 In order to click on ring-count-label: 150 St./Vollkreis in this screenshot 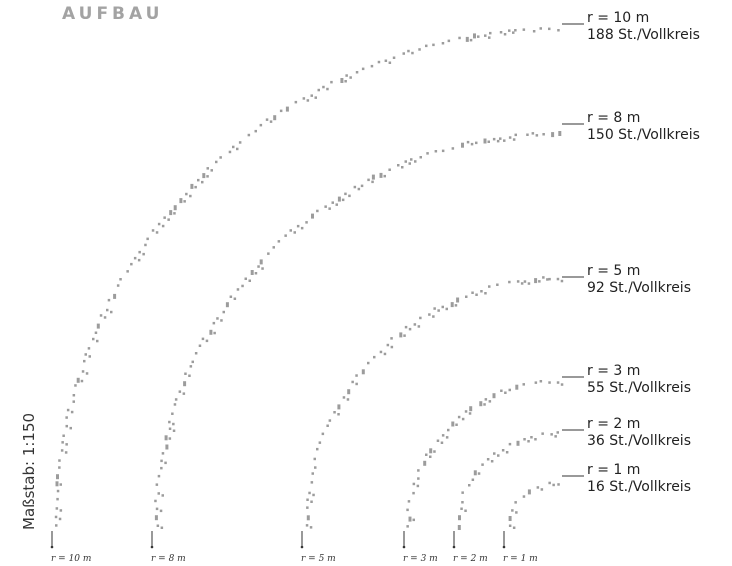, I will do `click(643, 135)`.